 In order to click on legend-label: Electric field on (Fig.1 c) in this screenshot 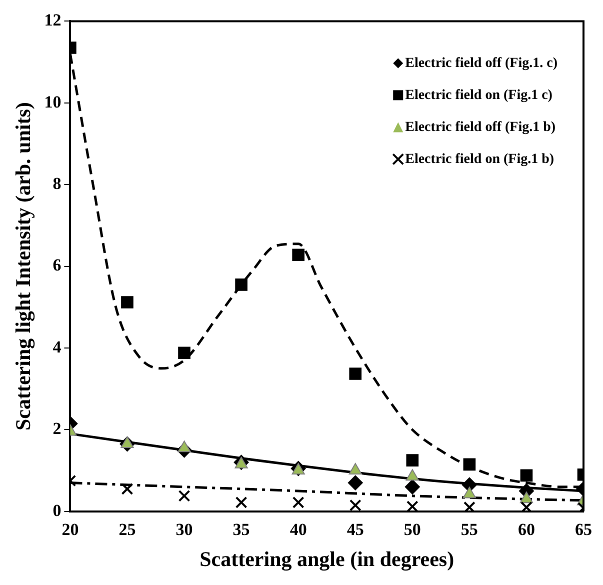, I will do `click(479, 95)`.